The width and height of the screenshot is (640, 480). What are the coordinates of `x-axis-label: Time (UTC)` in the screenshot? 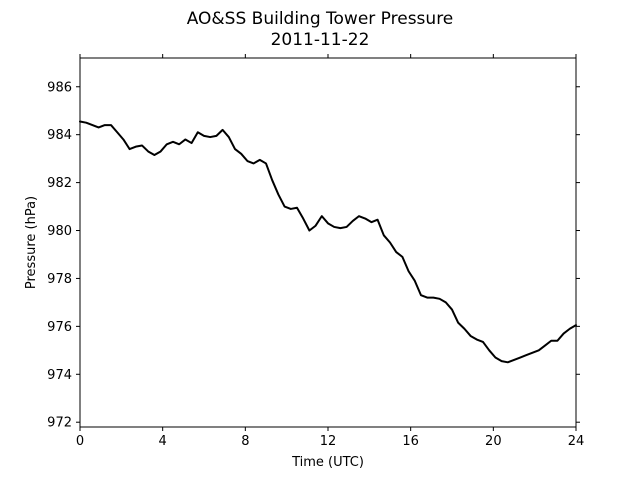 It's located at (327, 462).